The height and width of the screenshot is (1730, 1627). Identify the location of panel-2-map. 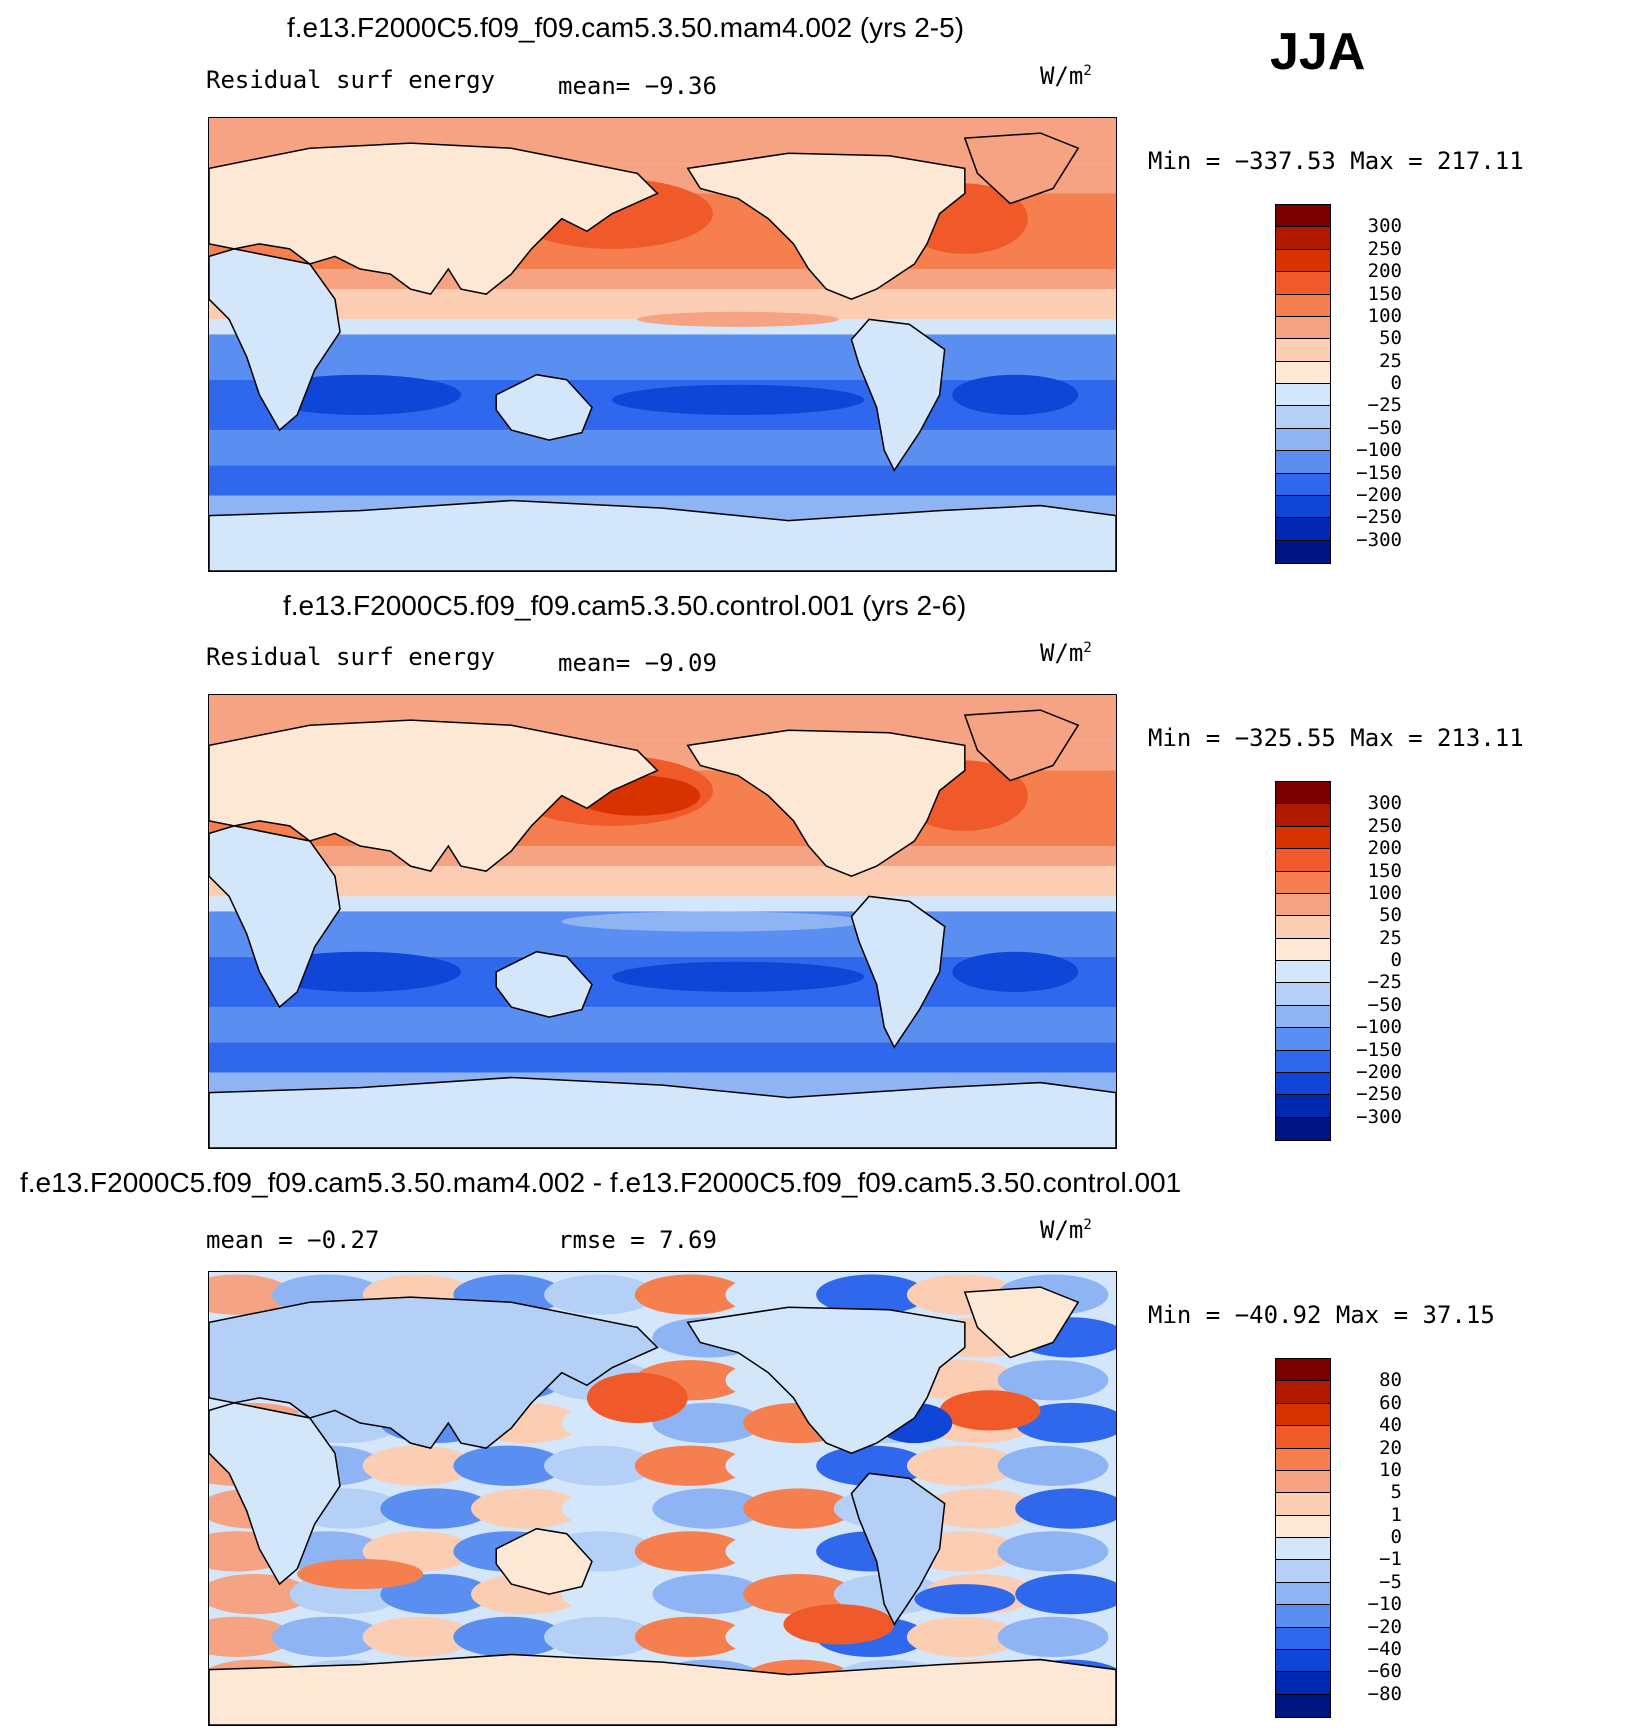
(662, 921).